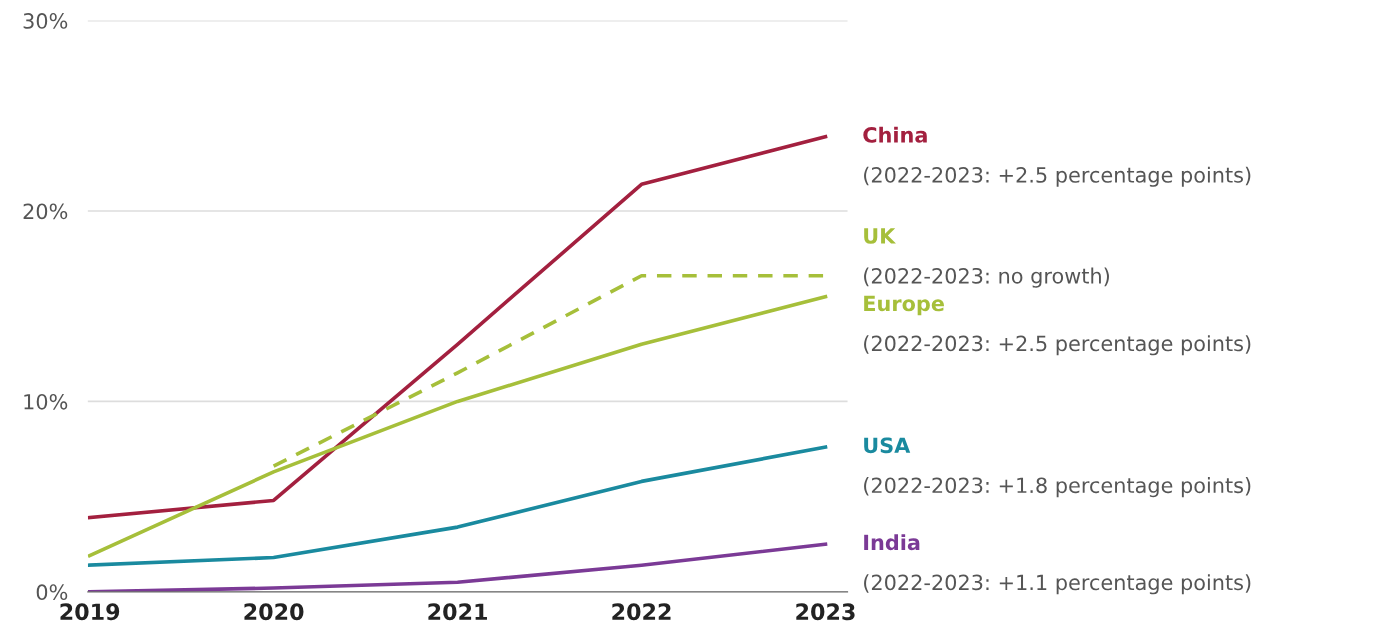 Image resolution: width=1394 pixels, height=644 pixels. I want to click on series-label: China, so click(895, 134).